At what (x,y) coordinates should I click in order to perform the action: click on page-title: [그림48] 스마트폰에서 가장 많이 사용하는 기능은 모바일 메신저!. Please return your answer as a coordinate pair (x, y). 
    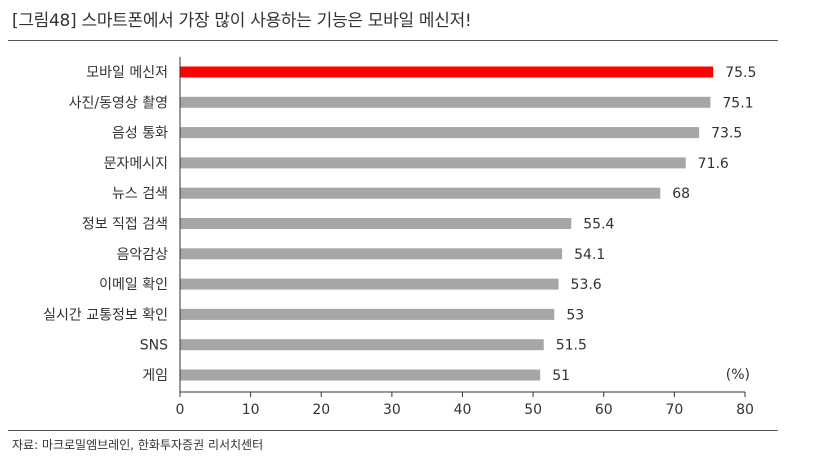
    Looking at the image, I should click on (242, 21).